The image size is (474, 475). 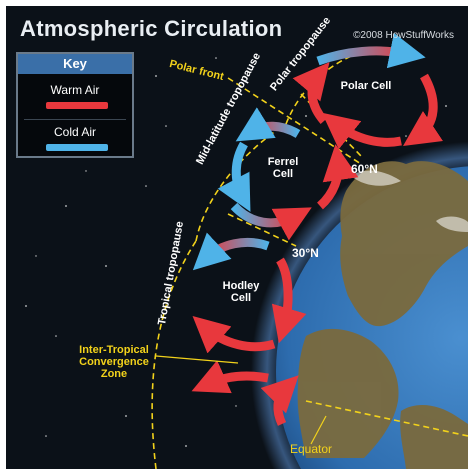 I want to click on itcz-pointer, so click(x=197, y=359).